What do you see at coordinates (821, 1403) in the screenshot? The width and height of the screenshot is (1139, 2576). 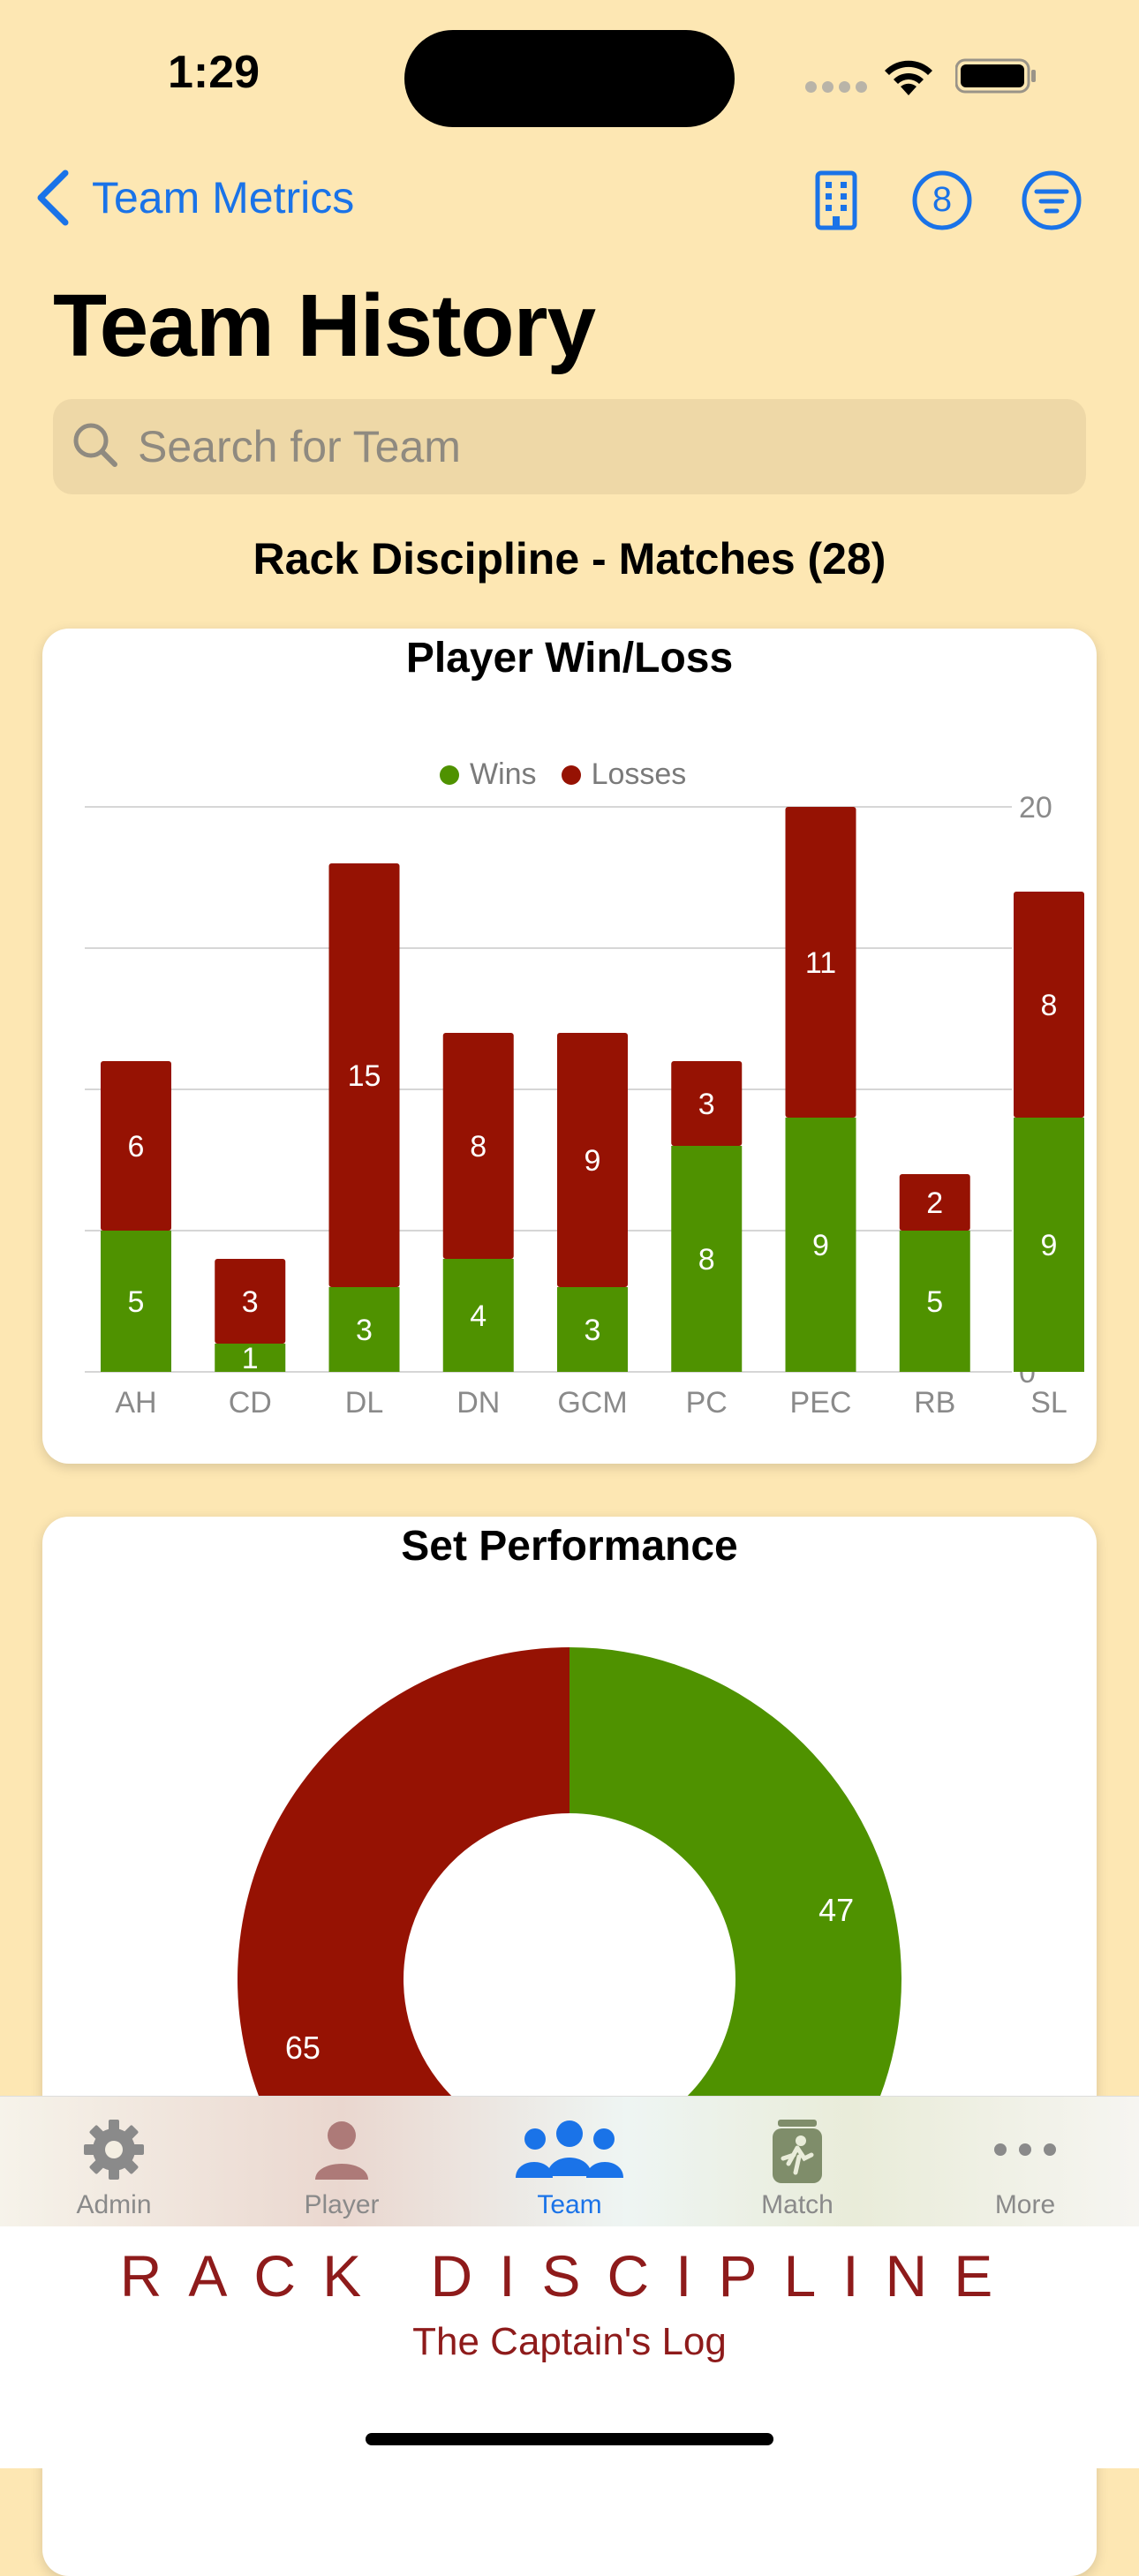 I see `x-category-label: PEC` at bounding box center [821, 1403].